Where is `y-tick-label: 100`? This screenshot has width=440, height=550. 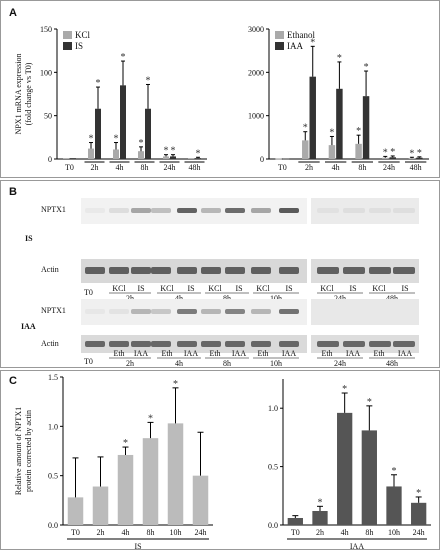 y-tick-label: 100 is located at coordinates (46, 72).